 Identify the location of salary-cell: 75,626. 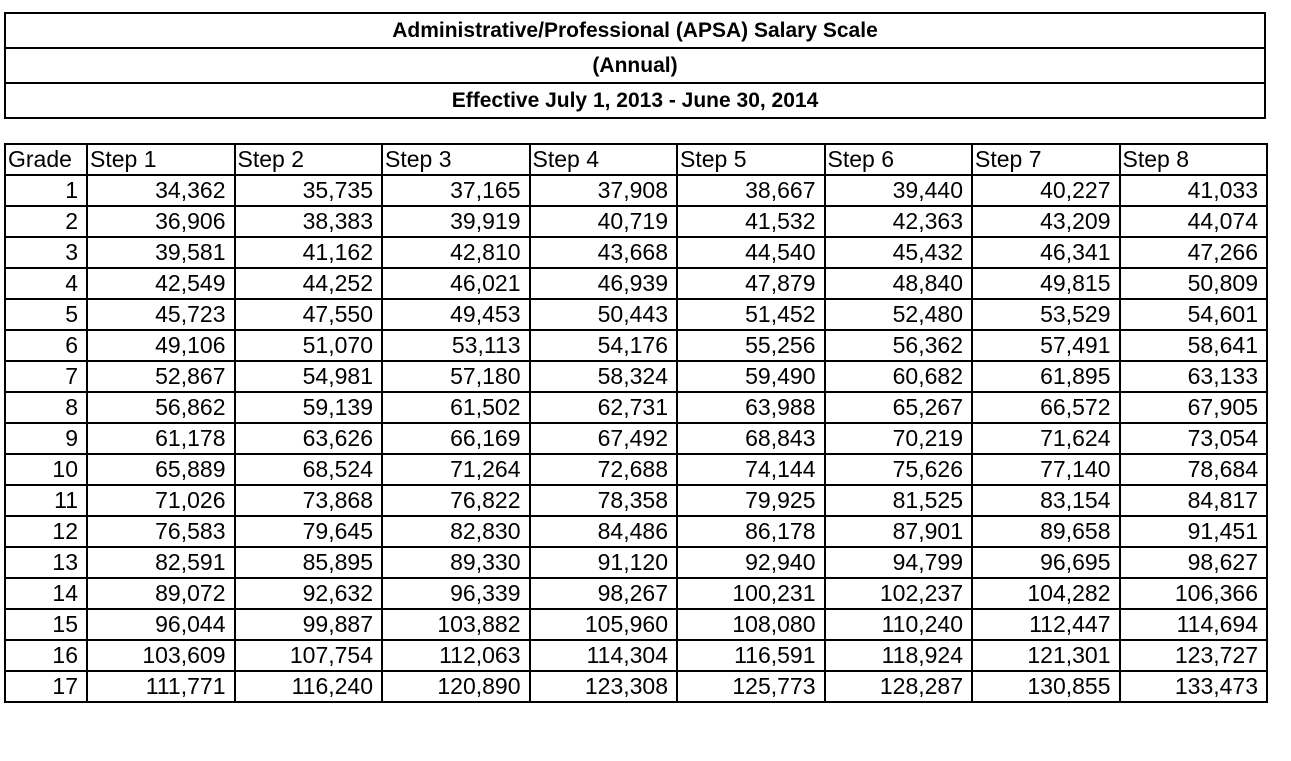
(898, 469).